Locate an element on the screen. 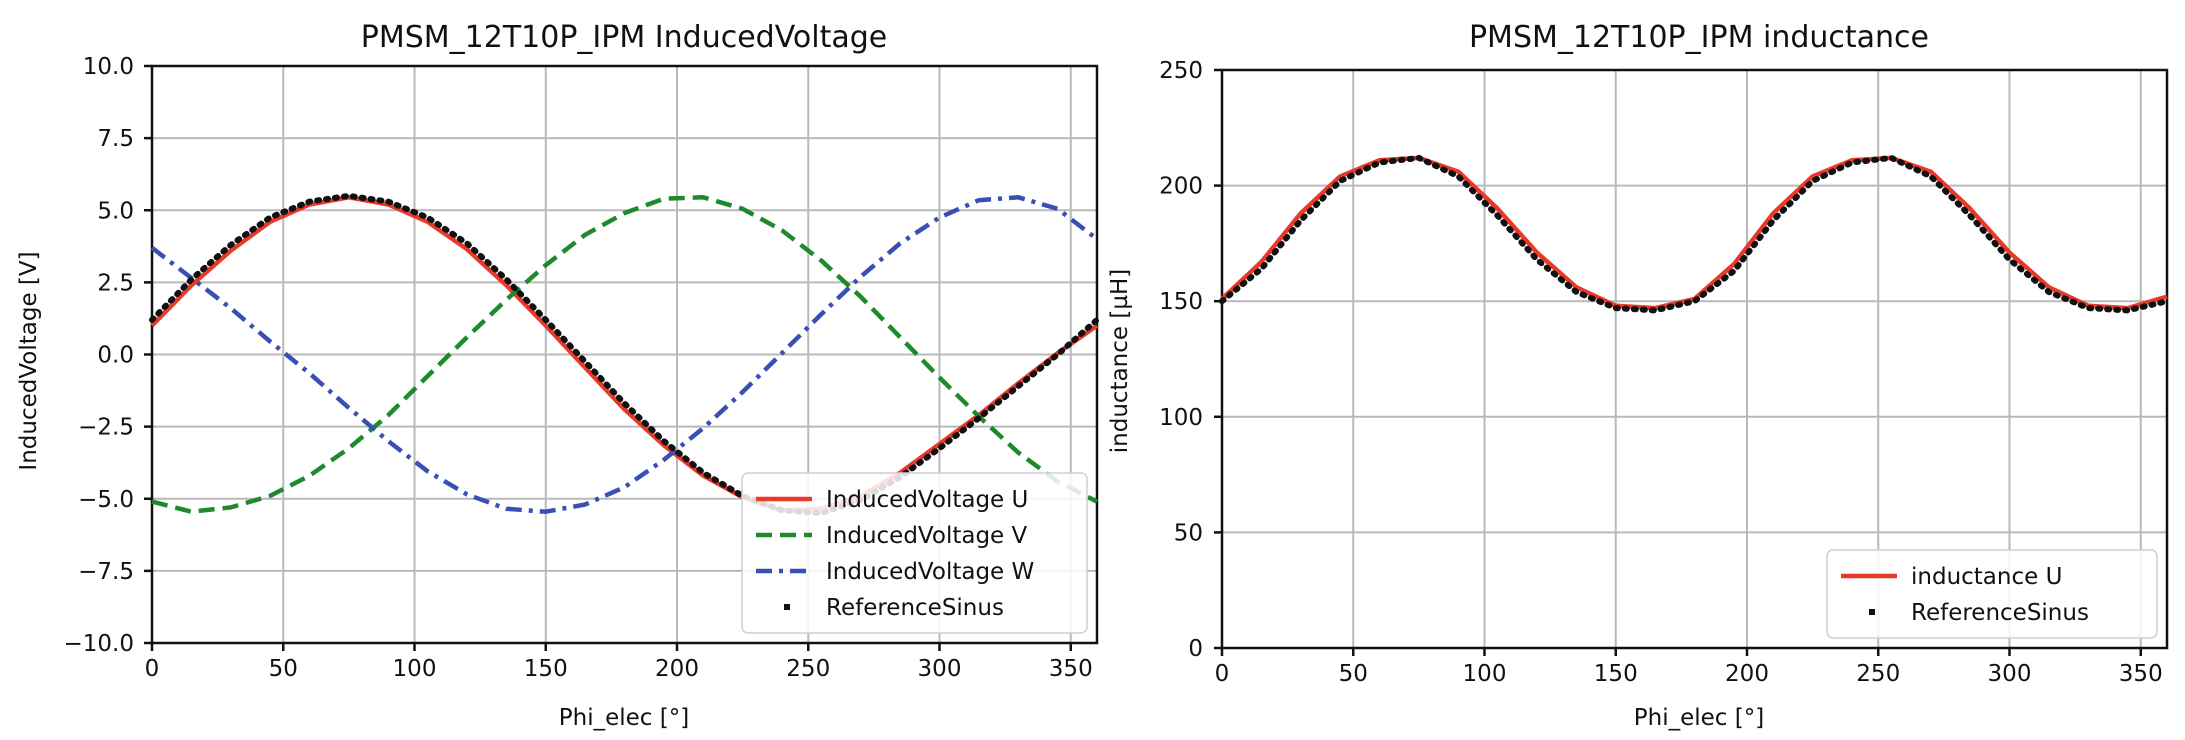 The image size is (2185, 740). y-tick-label: −5.0 is located at coordinates (106, 500).